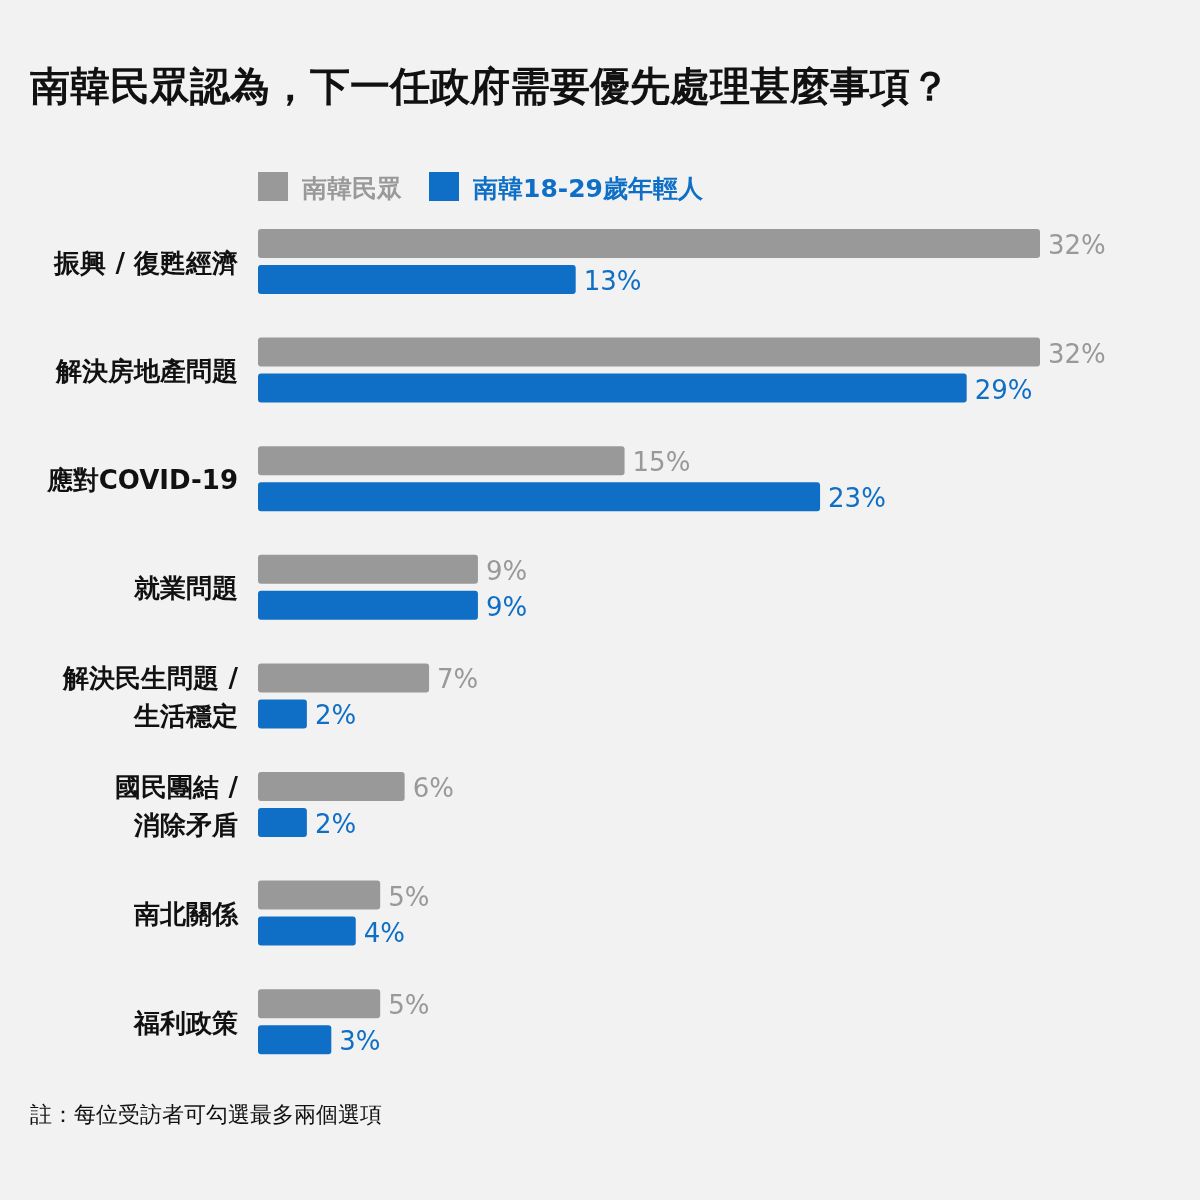 This screenshot has width=1200, height=1200. What do you see at coordinates (141, 479) in the screenshot?
I see `y-tick-label: 應對COVID-19` at bounding box center [141, 479].